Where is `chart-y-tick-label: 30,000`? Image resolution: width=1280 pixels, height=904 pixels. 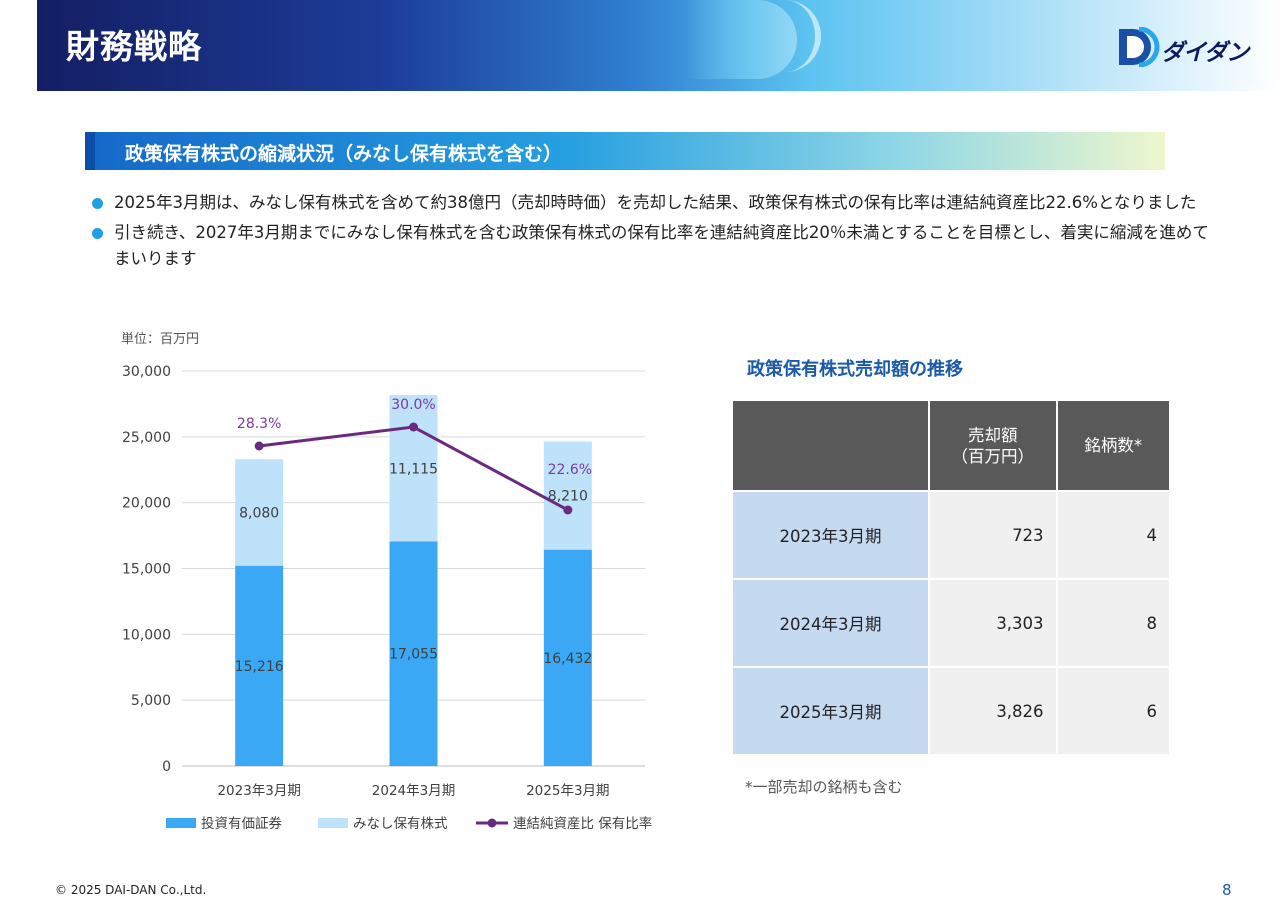 chart-y-tick-label: 30,000 is located at coordinates (146, 372).